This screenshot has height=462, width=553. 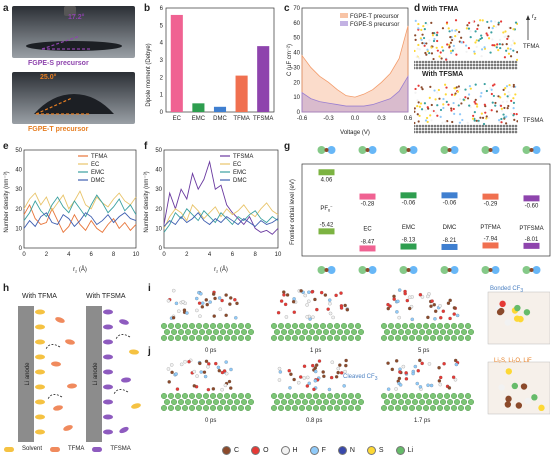 I want to click on c-ytick: 60, so click(x=296, y=24).